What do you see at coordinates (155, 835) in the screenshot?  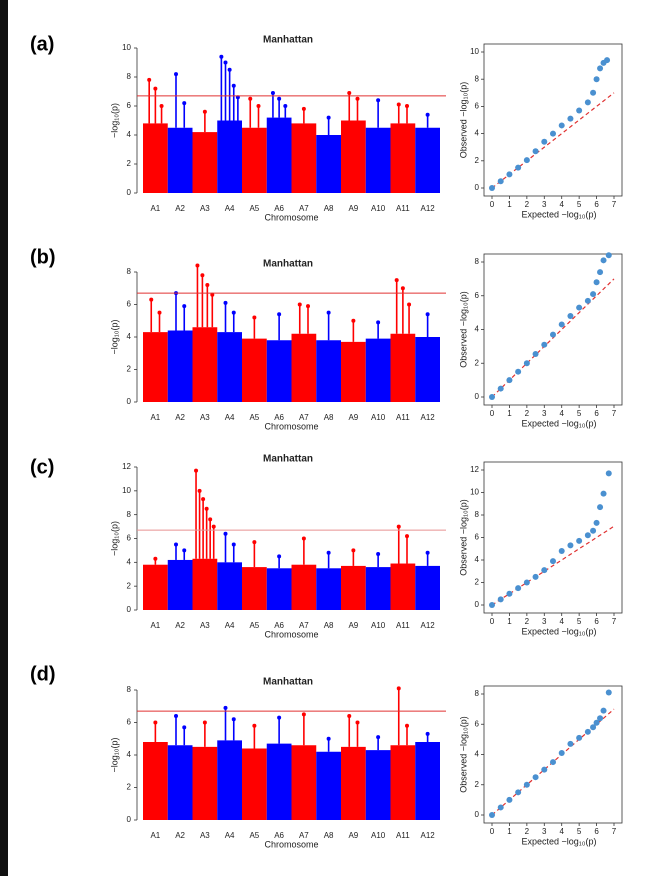 I see `x-tick-label: A1` at bounding box center [155, 835].